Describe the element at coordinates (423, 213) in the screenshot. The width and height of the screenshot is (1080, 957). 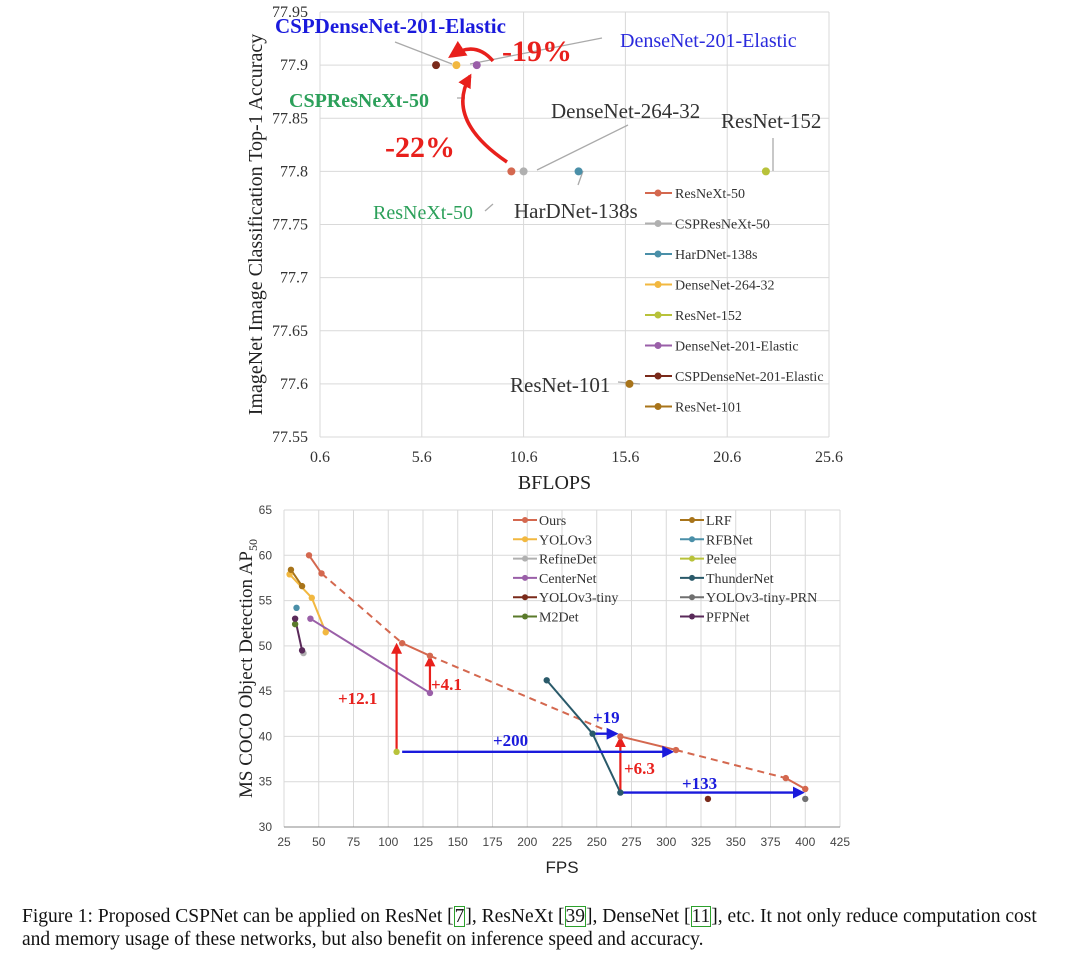
I see `annotation-resnext-50: ResNeXt-50` at that location.